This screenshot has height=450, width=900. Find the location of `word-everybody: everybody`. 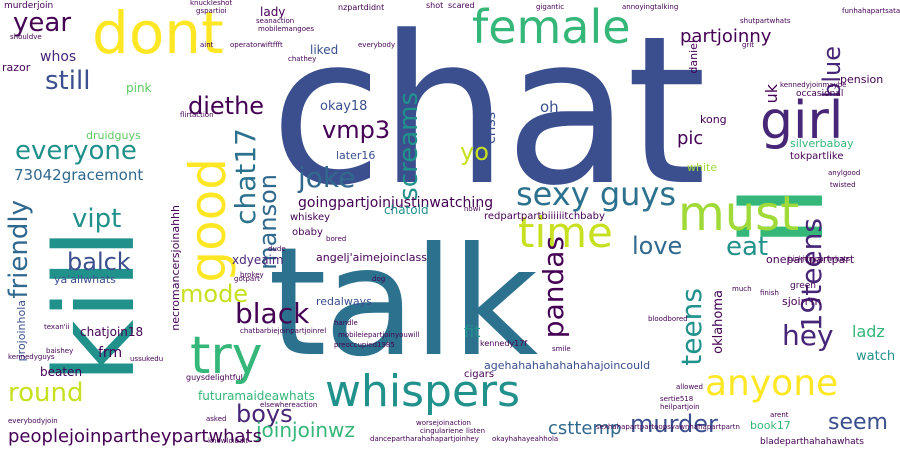

word-everybody: everybody is located at coordinates (377, 45).